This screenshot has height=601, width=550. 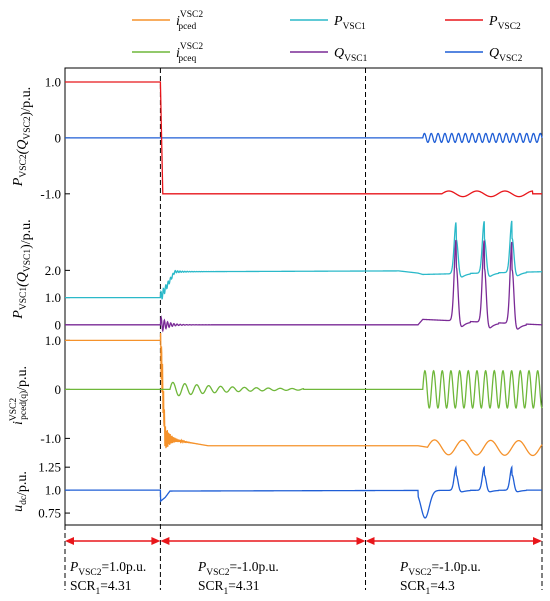 What do you see at coordinates (189, 53) in the screenshot?
I see `legend-label-ipceq: iVSC2 pceq` at bounding box center [189, 53].